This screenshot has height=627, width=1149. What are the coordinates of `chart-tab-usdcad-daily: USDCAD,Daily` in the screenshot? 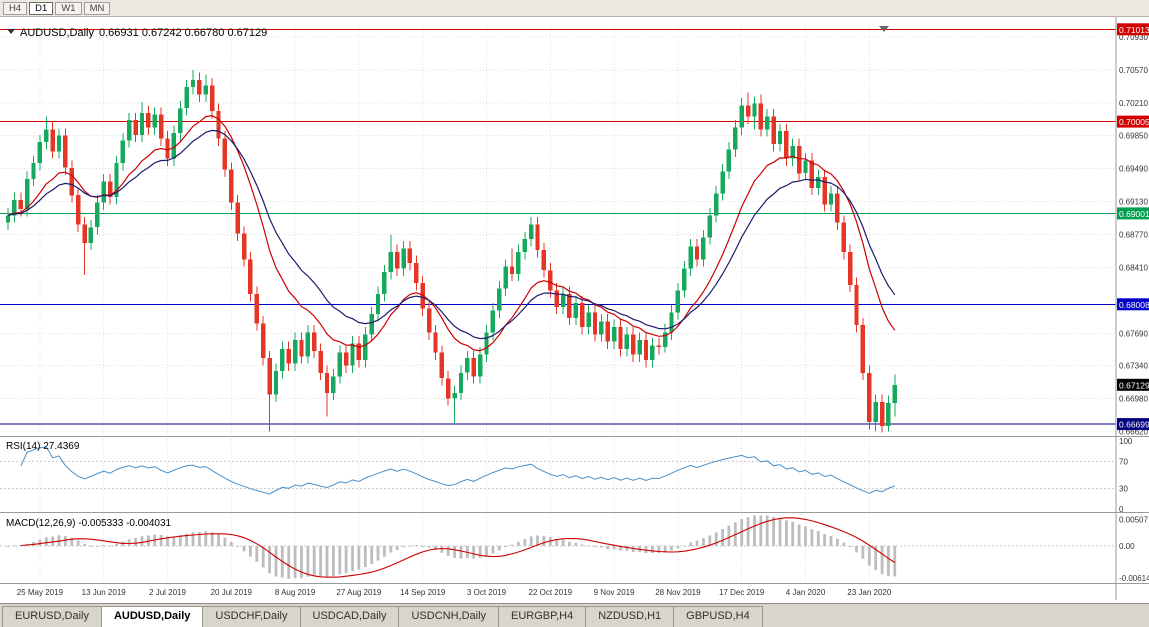 It's located at (349, 616).